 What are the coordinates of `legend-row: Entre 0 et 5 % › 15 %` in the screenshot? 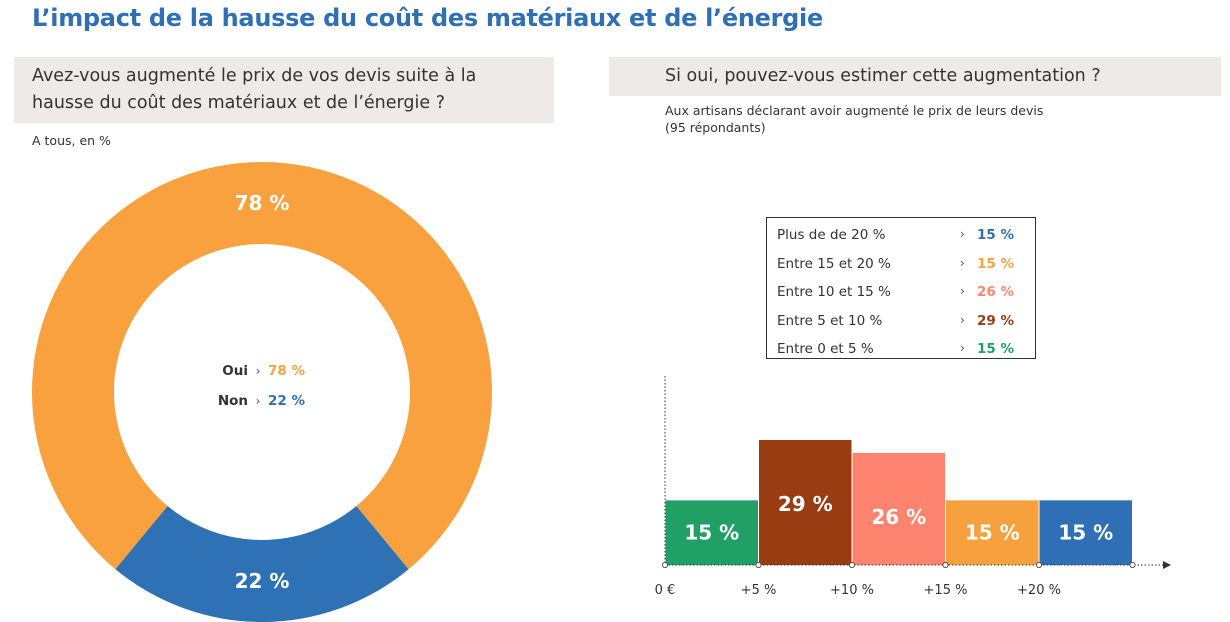 It's located at (901, 350).